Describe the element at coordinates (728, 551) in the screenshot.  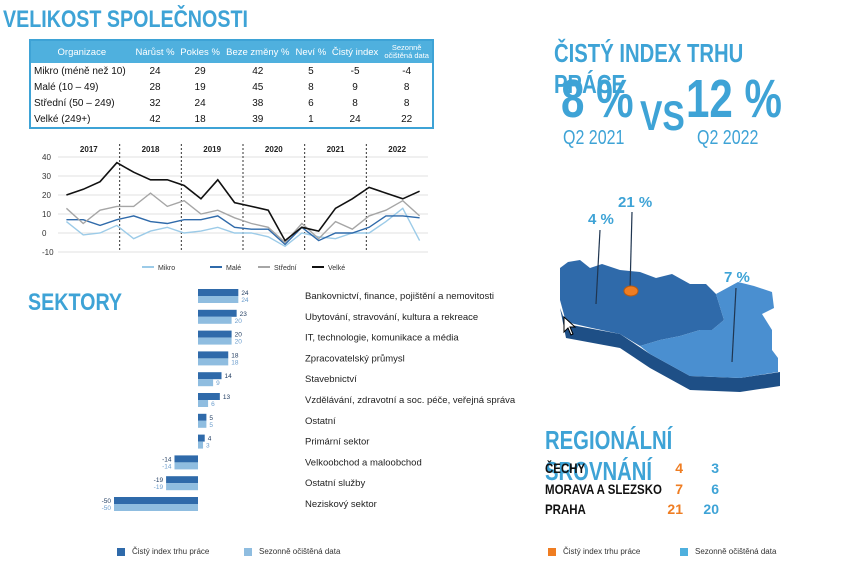
I see `legend-region-seasonal: Sezonně očištěná data` at that location.